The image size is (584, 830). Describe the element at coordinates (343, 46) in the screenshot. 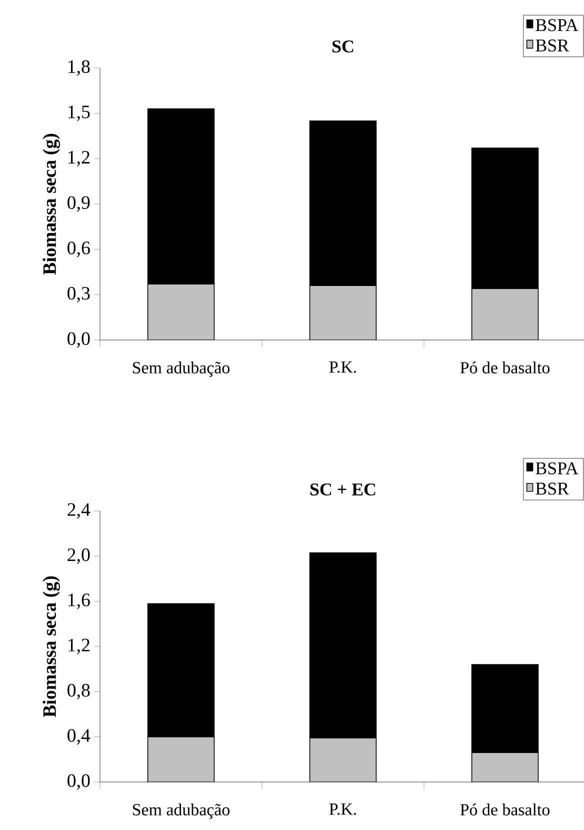

I see `chart-title: SC` at that location.